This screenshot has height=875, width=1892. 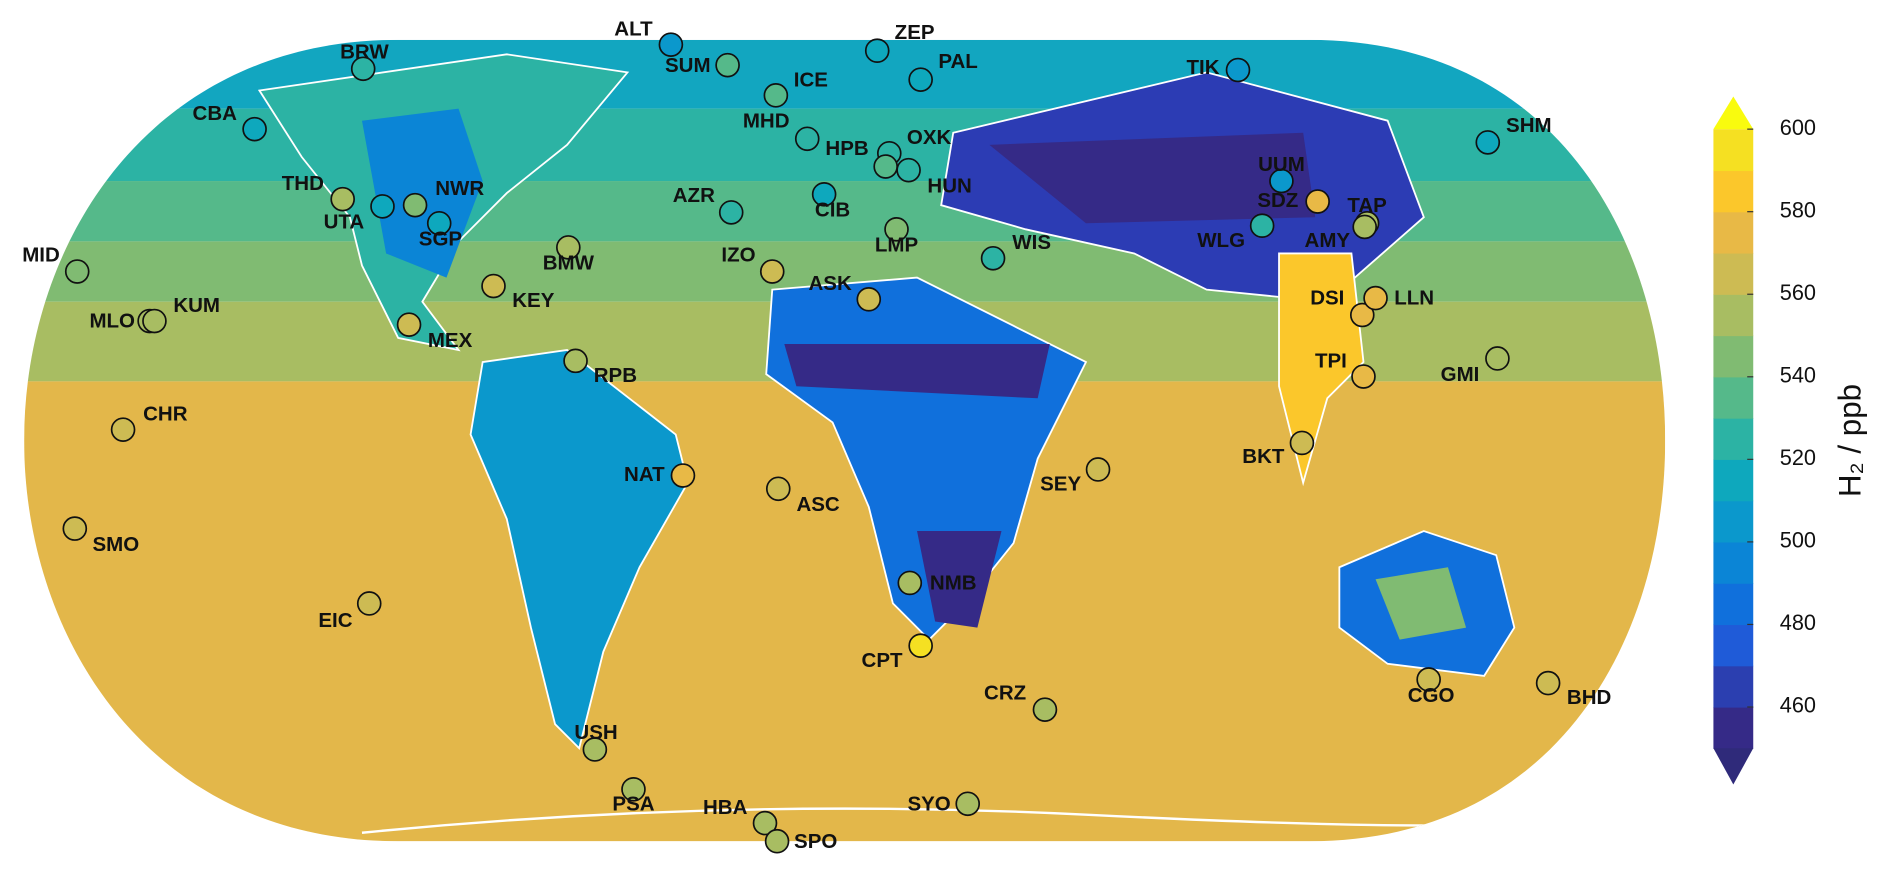 I want to click on colorbar-tick-label: 560, so click(x=1798, y=292).